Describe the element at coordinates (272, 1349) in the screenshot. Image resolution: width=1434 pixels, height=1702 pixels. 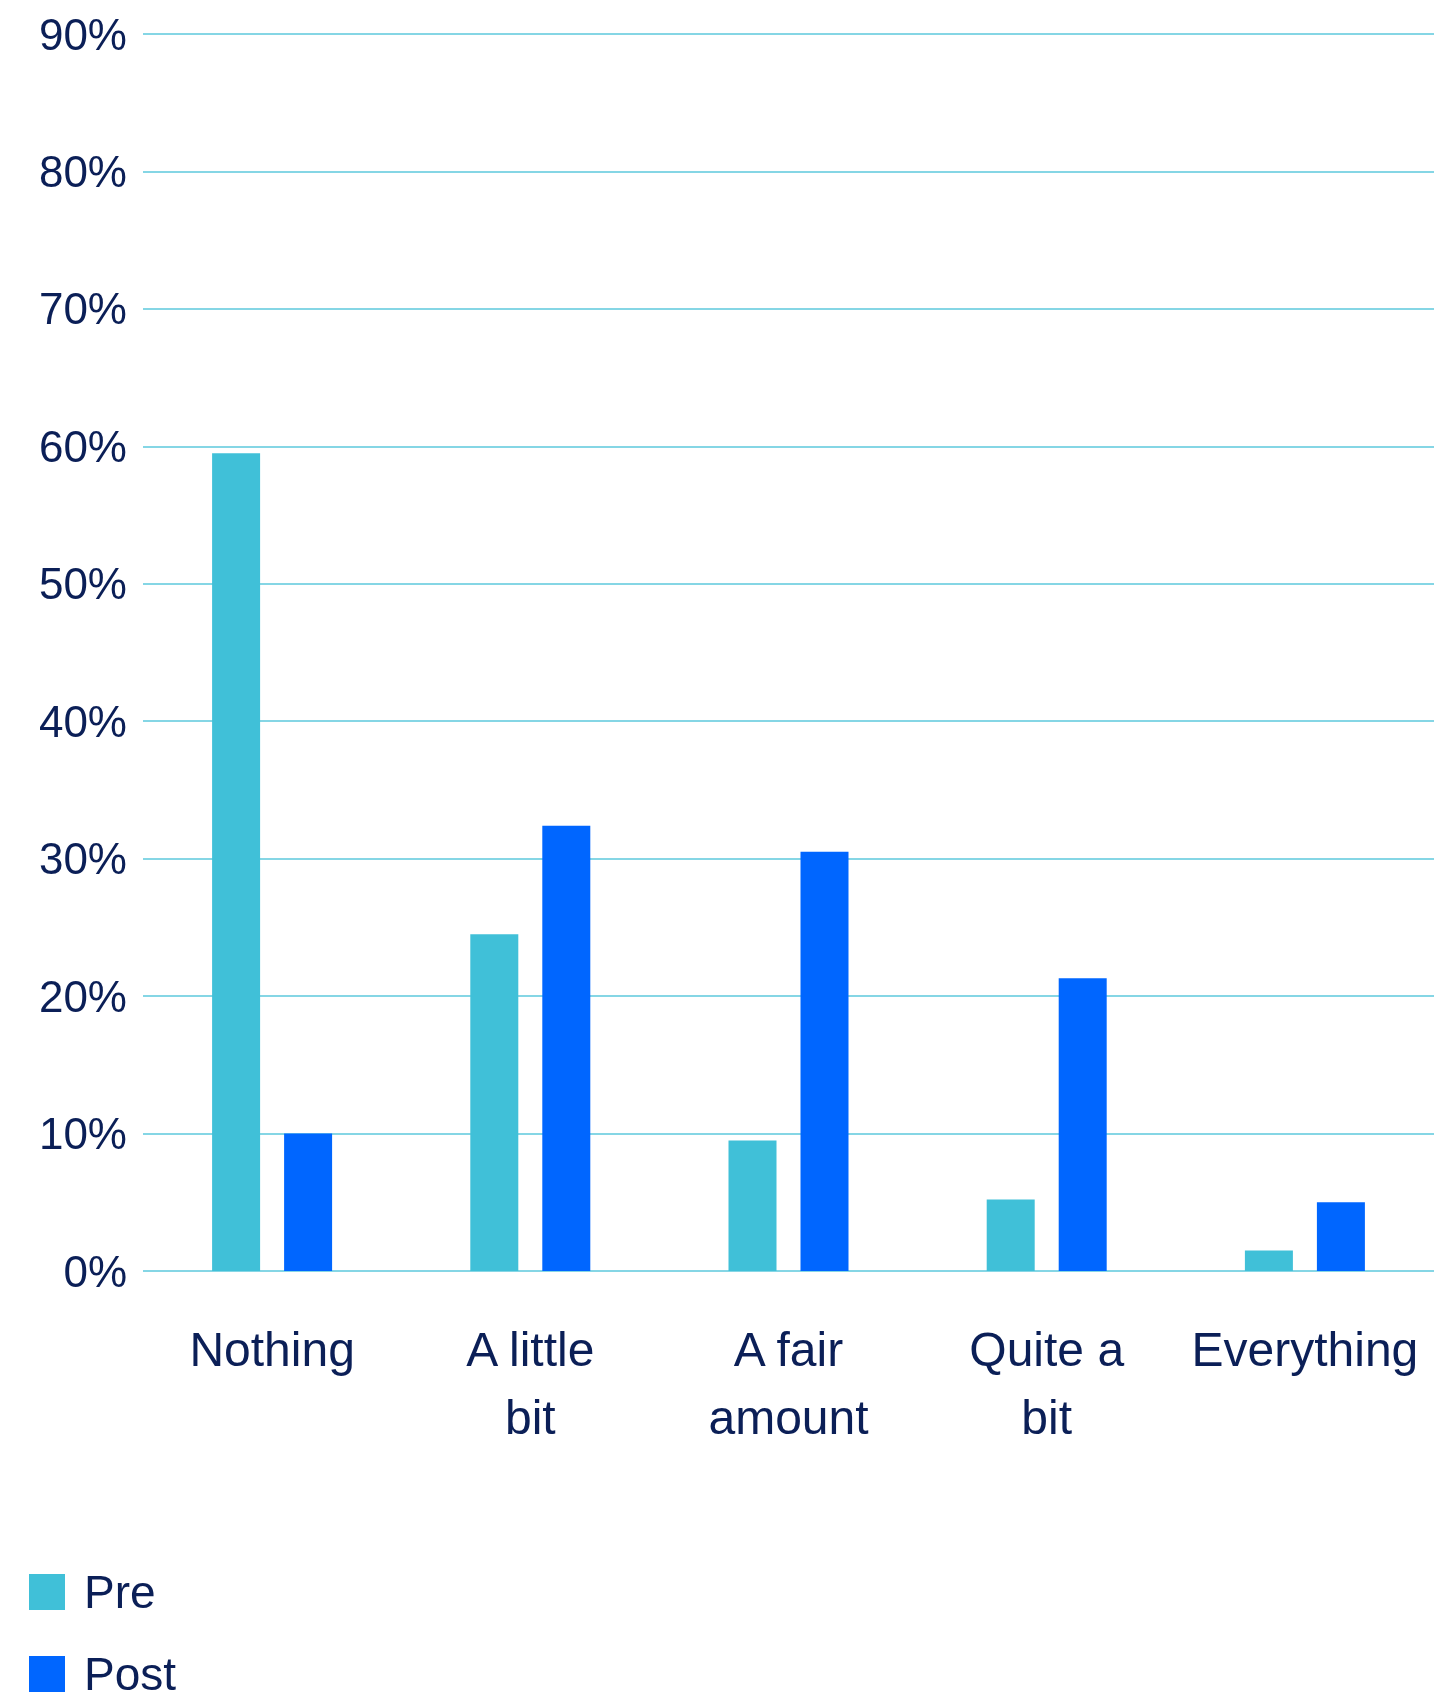
I see `x-tick-label: Nothing` at that location.